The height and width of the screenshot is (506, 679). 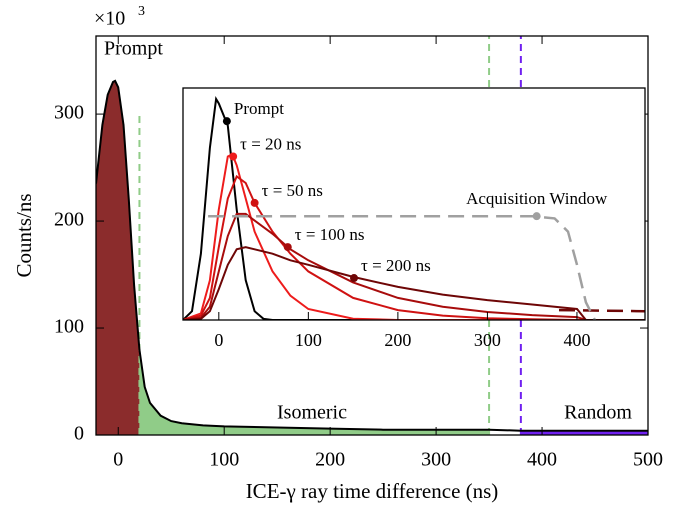 What do you see at coordinates (69, 220) in the screenshot?
I see `y-tick-label: 200` at bounding box center [69, 220].